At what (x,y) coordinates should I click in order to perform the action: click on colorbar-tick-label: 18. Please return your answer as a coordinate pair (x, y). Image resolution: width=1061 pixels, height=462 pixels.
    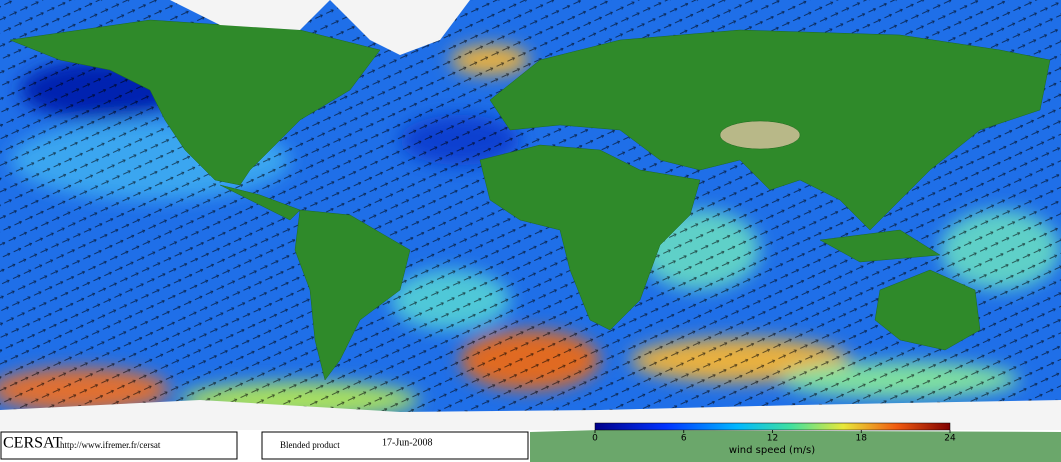
    Looking at the image, I should click on (862, 439).